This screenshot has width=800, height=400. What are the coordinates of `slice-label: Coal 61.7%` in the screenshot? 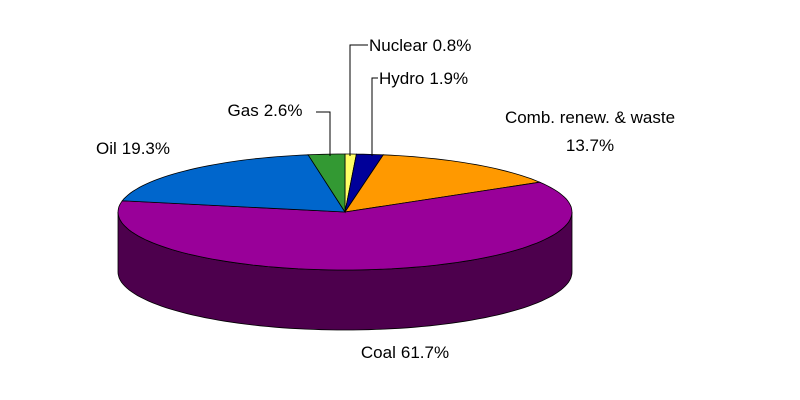 It's located at (405, 352).